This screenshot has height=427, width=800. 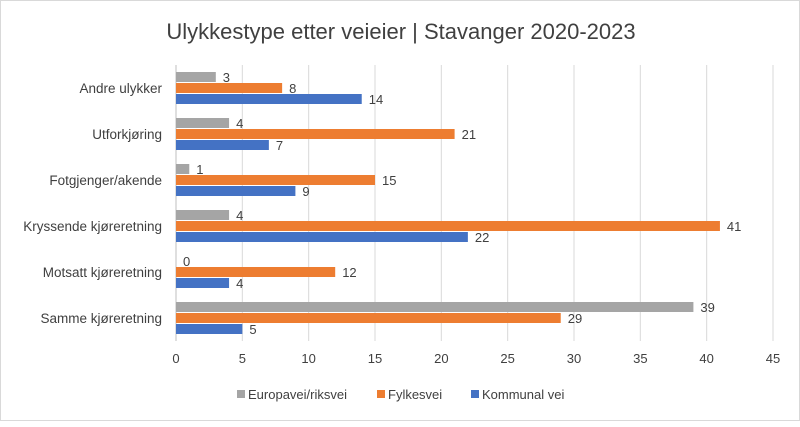 I want to click on data-label: 3, so click(x=226, y=77).